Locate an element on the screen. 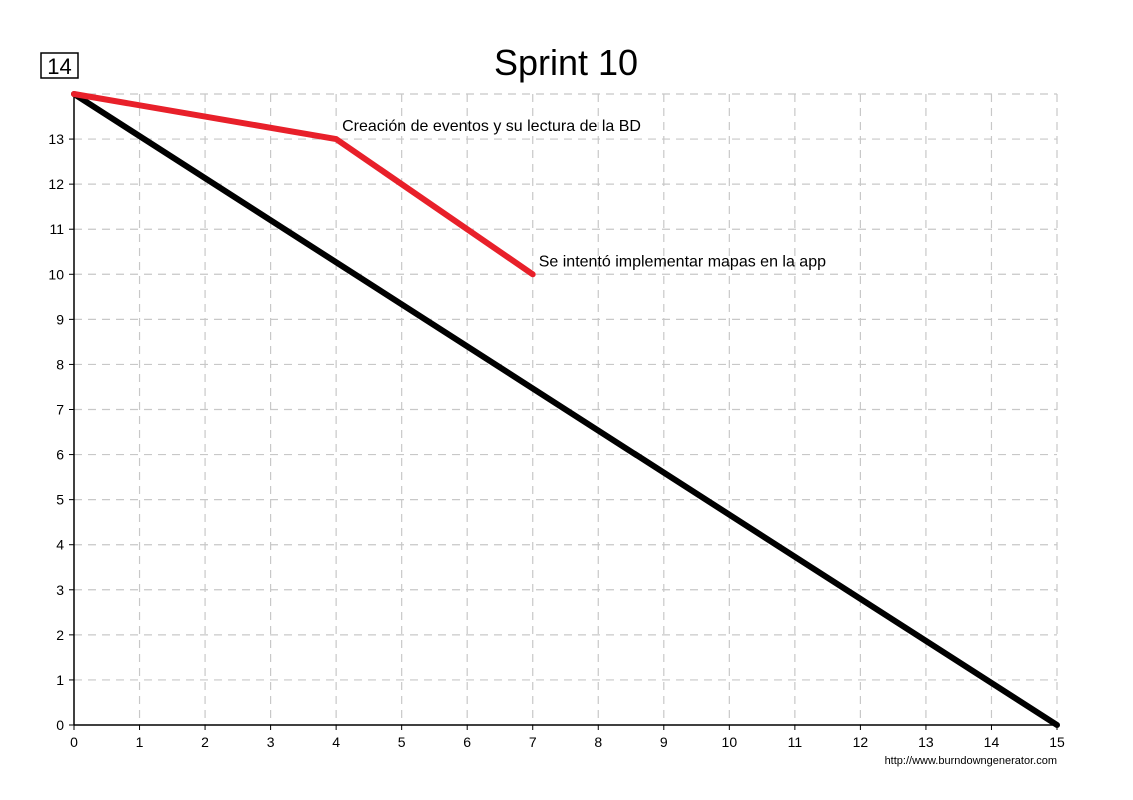  x-tick-label: 15 is located at coordinates (1057, 742).